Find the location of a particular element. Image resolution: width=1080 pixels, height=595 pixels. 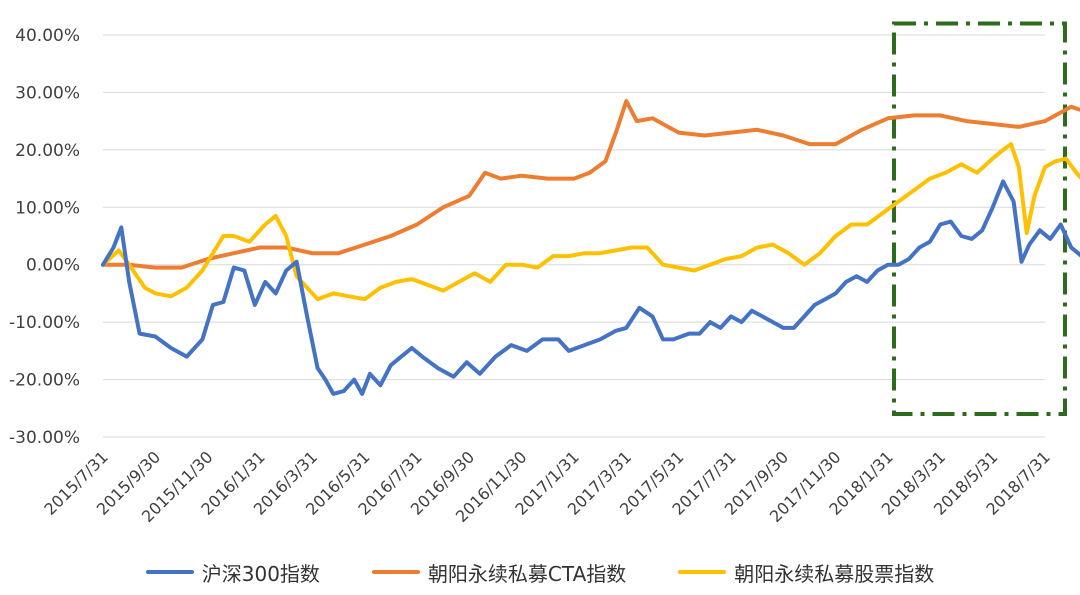

highlight-region is located at coordinates (979, 219).